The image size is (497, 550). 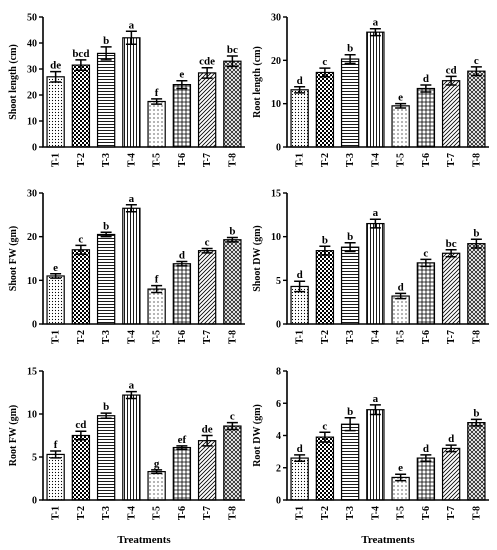 I want to click on x-tick-label-shoot-dw-T-3: T-3, so click(x=350, y=337).